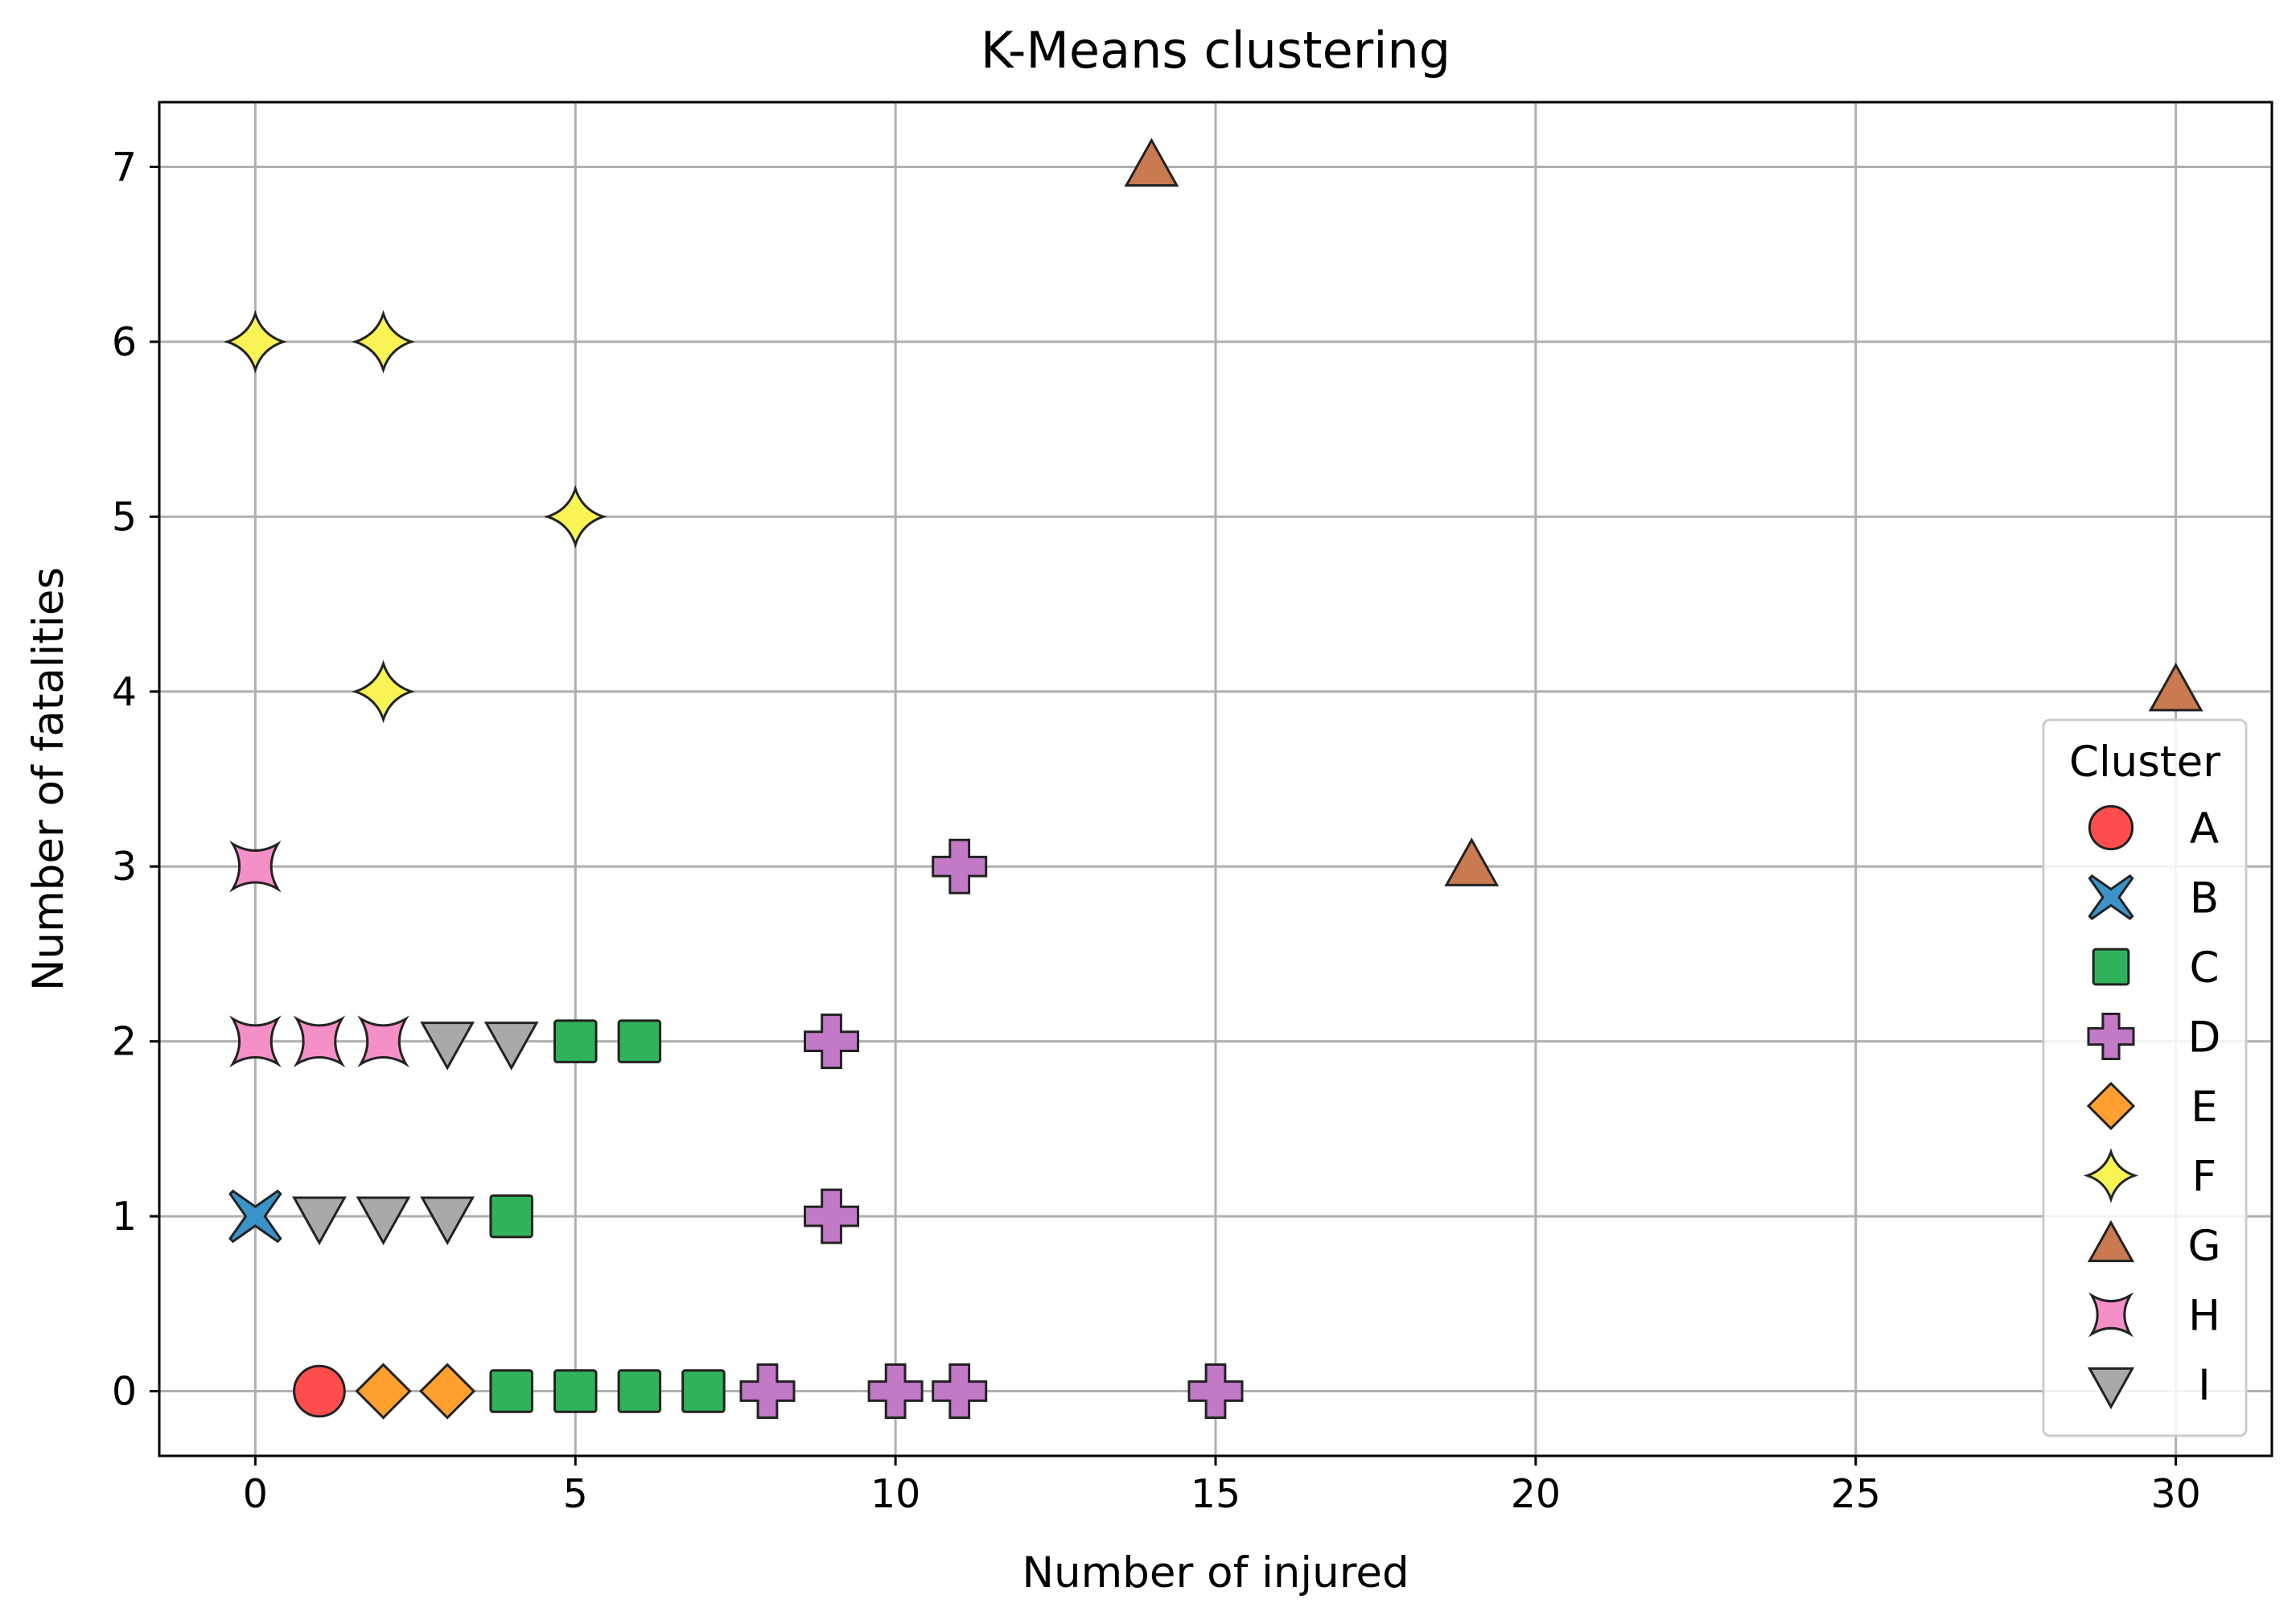 The width and height of the screenshot is (2296, 1624). Describe the element at coordinates (991, 1129) in the screenshot. I see `series-d` at that location.